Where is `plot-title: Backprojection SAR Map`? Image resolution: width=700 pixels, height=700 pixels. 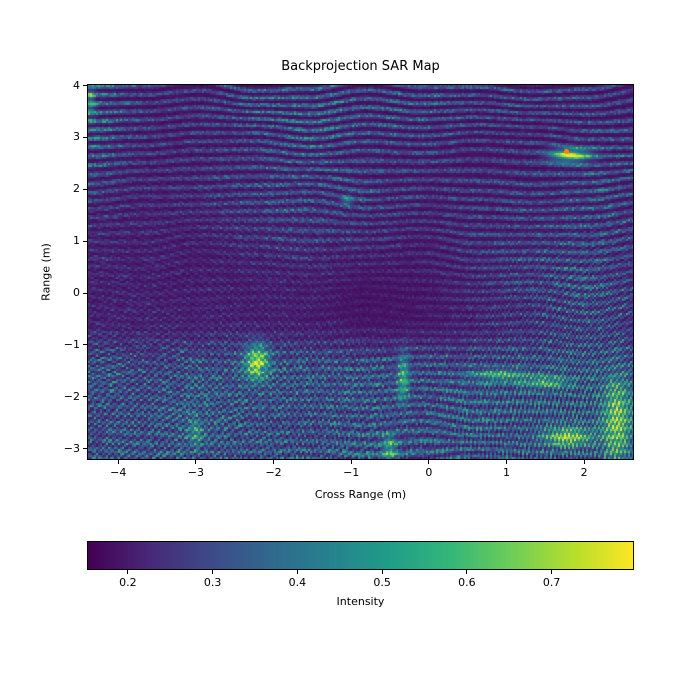 plot-title: Backprojection SAR Map is located at coordinates (360, 66).